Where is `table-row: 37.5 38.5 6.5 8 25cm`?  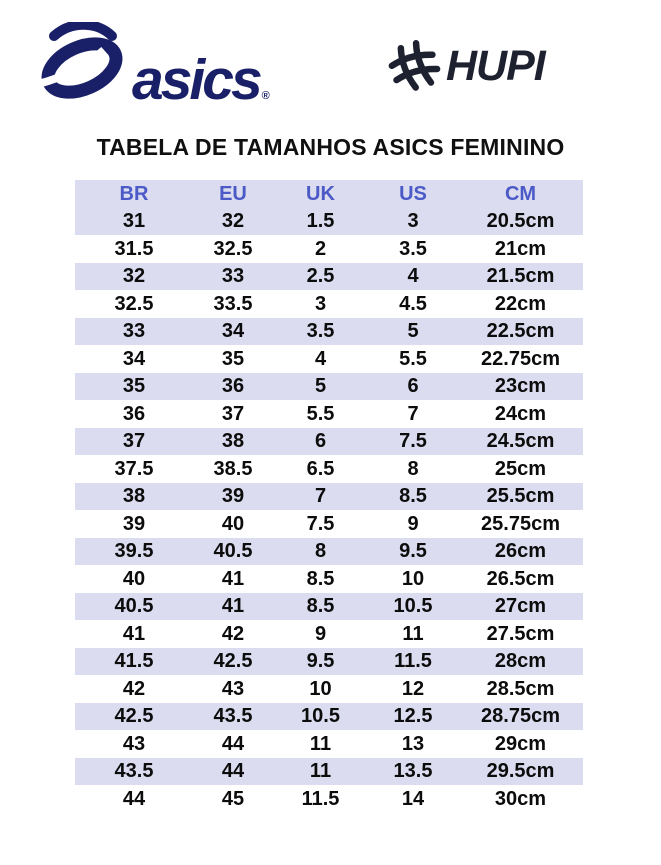 table-row: 37.5 38.5 6.5 8 25cm is located at coordinates (329, 469).